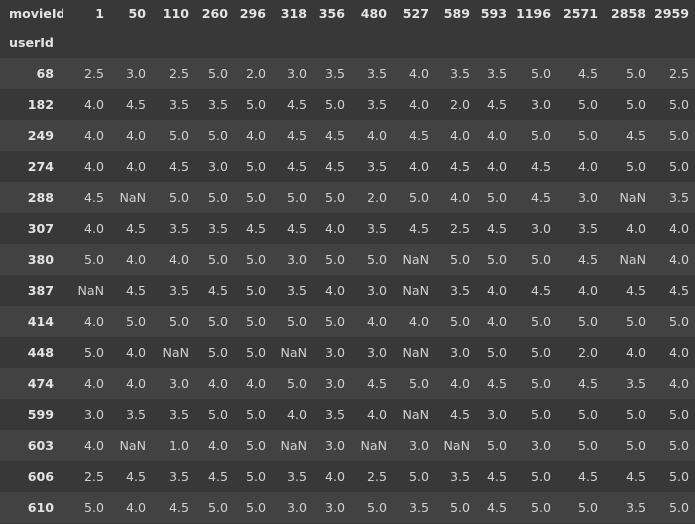 This screenshot has width=695, height=524. I want to click on row-index-label: 68, so click(45, 73).